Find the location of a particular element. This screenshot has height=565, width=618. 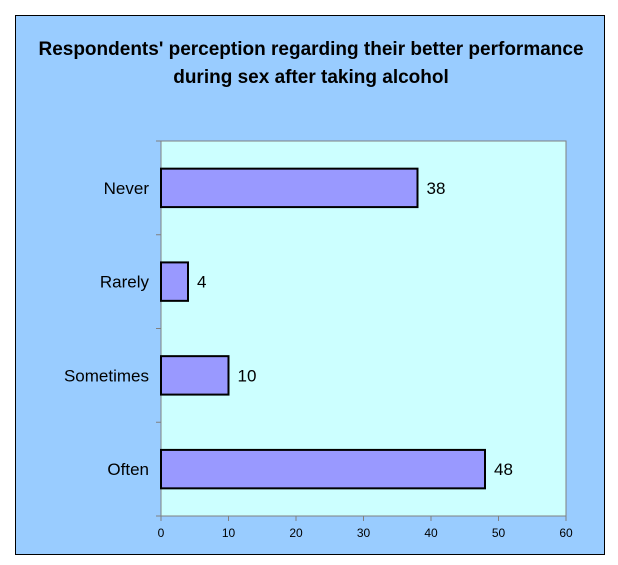

category-label: Often is located at coordinates (128, 469).